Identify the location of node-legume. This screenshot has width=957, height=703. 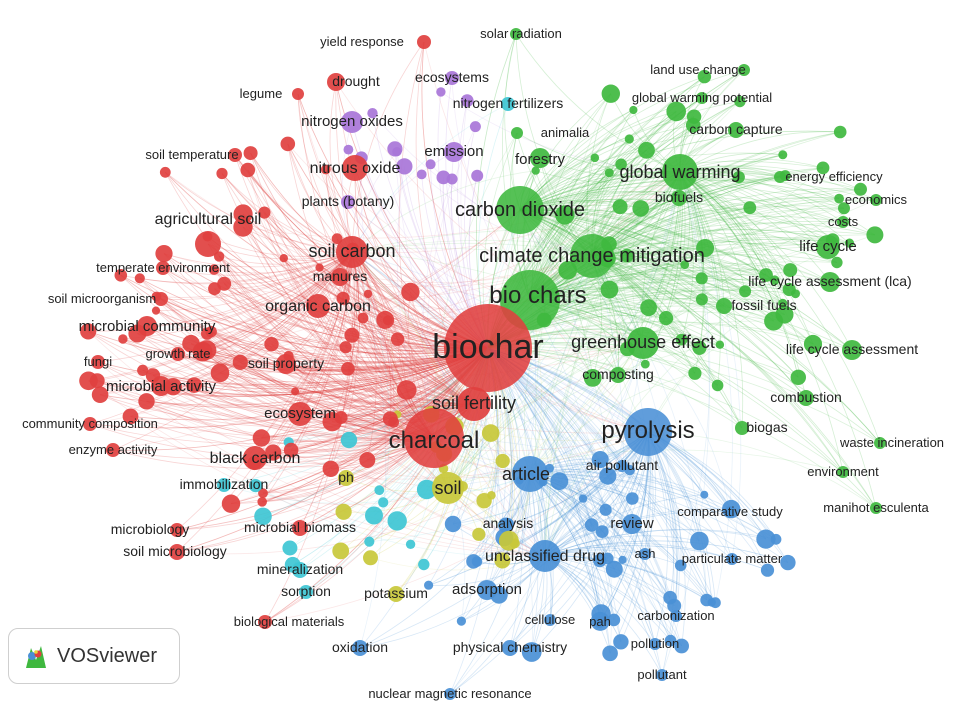
(298, 94).